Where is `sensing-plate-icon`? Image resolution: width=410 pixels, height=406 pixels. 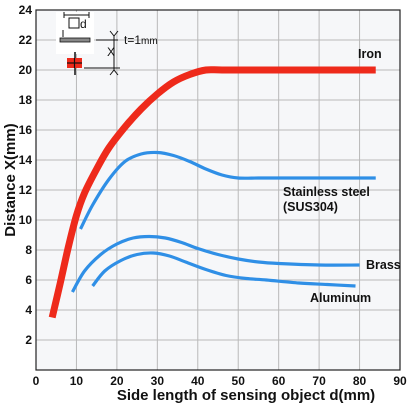
sensing-plate-icon is located at coordinates (75, 40).